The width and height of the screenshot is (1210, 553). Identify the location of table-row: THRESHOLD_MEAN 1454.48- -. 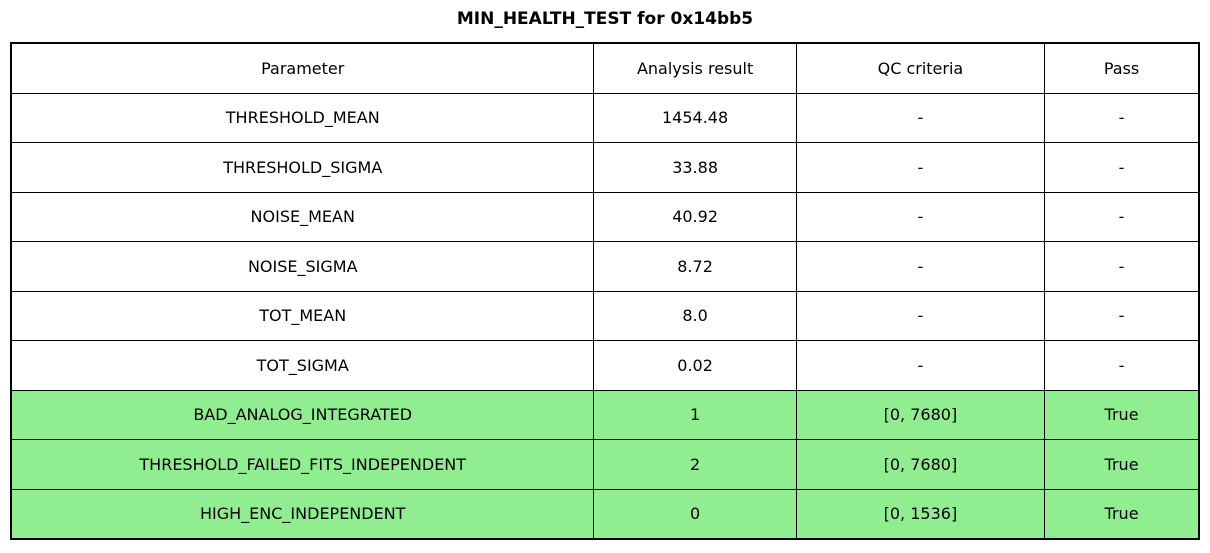
(605, 117).